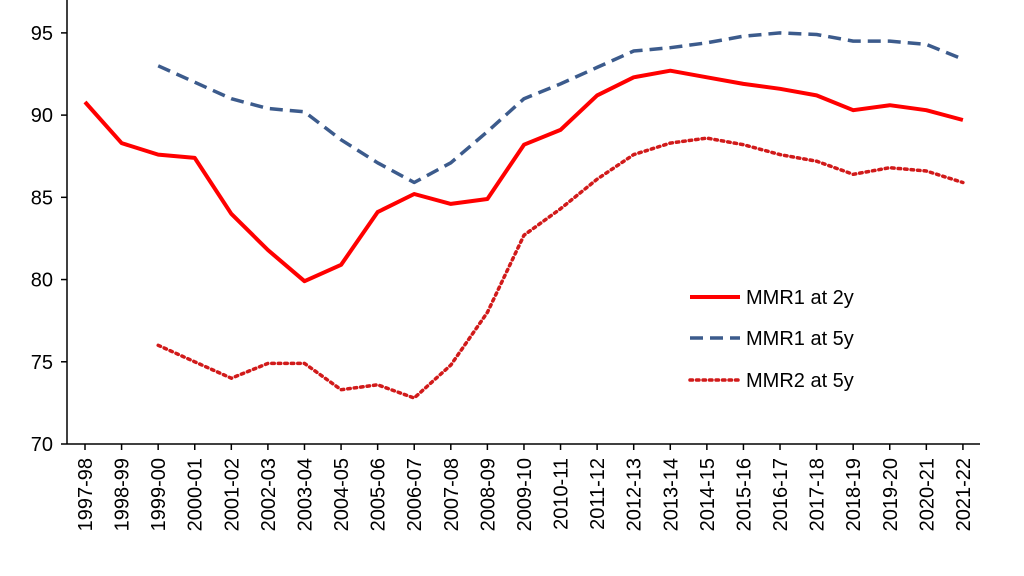 The height and width of the screenshot is (576, 1024). Describe the element at coordinates (379, 494) in the screenshot. I see `x-tick-label: 2005-06` at that location.